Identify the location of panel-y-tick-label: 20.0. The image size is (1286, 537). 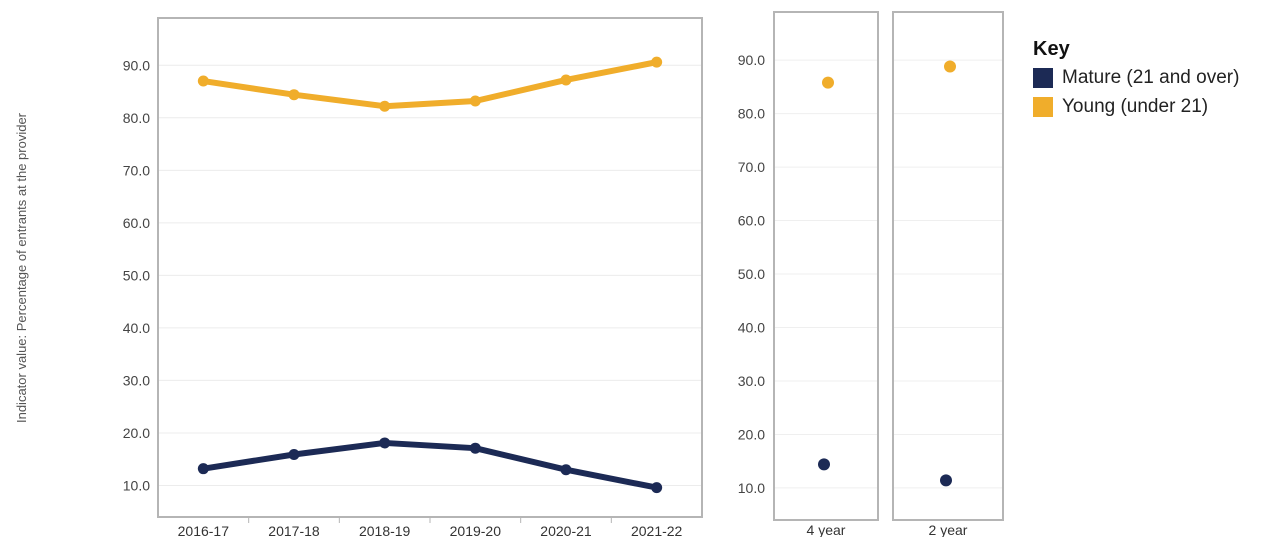
(751, 434).